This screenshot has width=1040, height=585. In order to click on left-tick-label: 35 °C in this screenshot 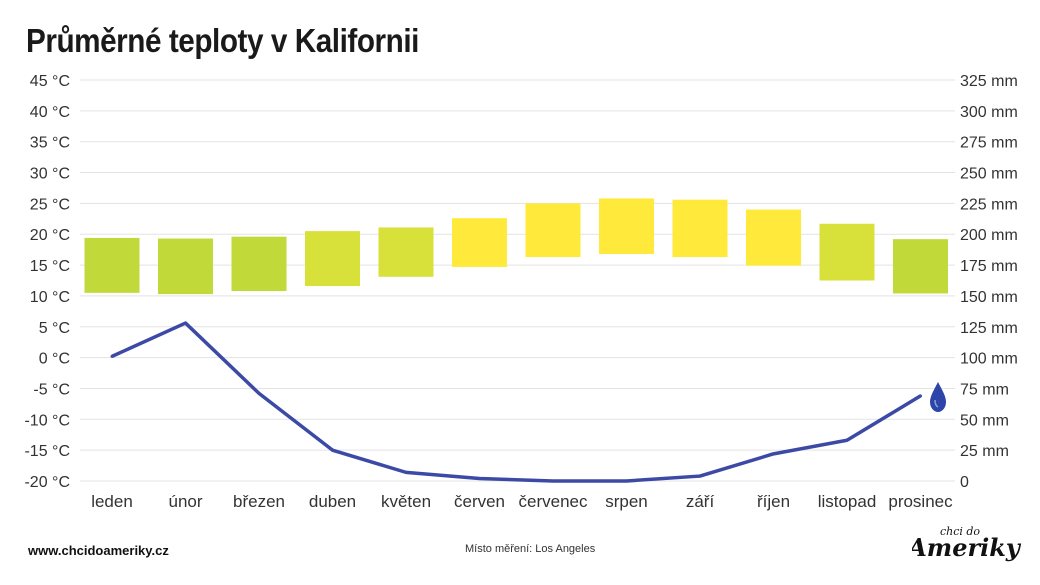, I will do `click(50, 143)`.